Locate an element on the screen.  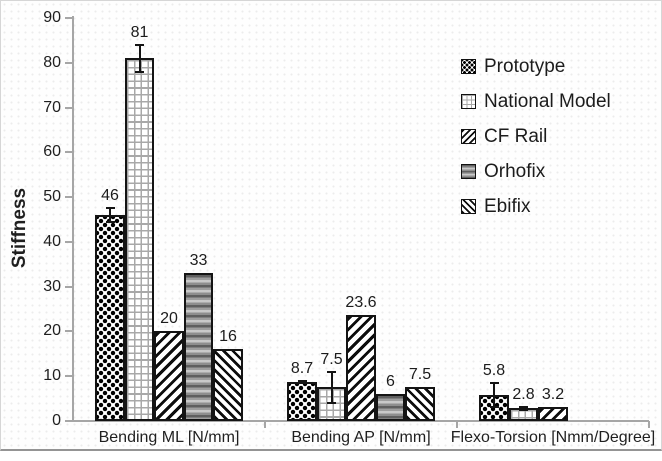
legend-item-prototype: Prototype is located at coordinates (536, 66).